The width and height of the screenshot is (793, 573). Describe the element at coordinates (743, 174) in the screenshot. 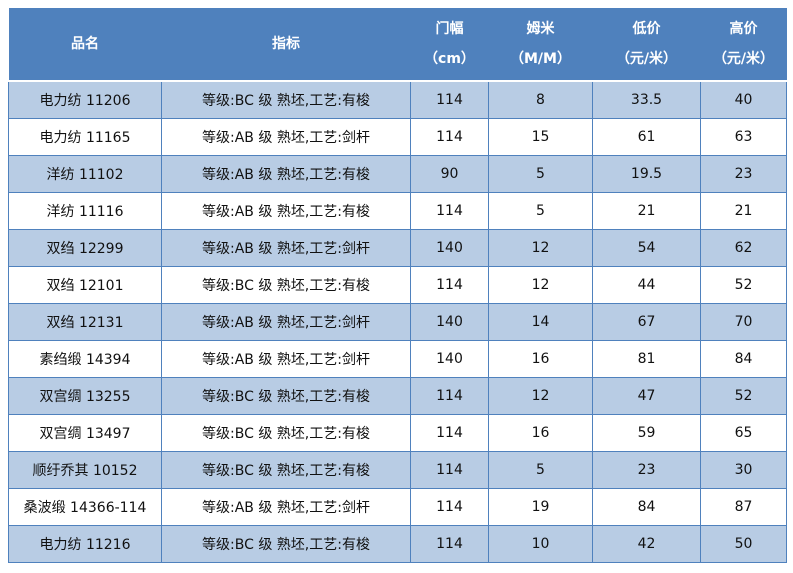

I see `cell-high-price: 23` at that location.